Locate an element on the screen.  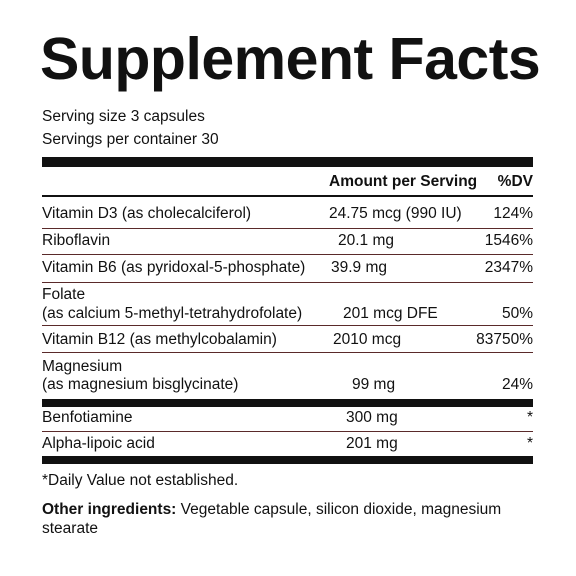
other-ingredients-label: Other ingredients: is located at coordinates (109, 509).